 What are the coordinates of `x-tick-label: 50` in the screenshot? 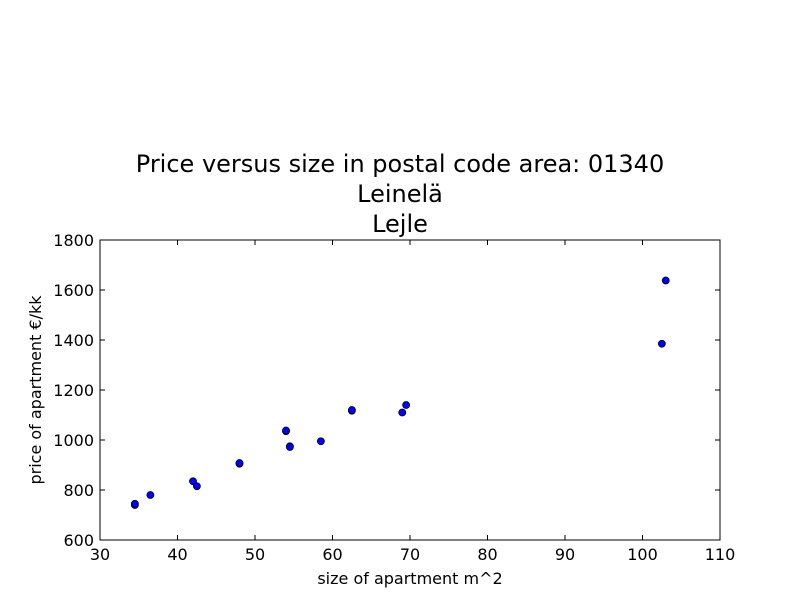 It's located at (255, 554).